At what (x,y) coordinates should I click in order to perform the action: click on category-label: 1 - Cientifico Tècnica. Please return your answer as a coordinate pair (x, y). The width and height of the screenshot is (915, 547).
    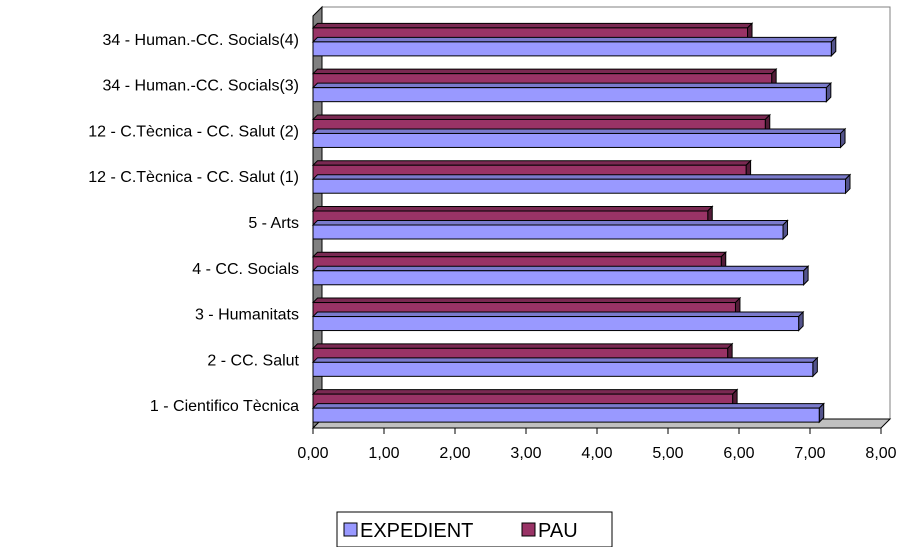
    Looking at the image, I should click on (224, 406).